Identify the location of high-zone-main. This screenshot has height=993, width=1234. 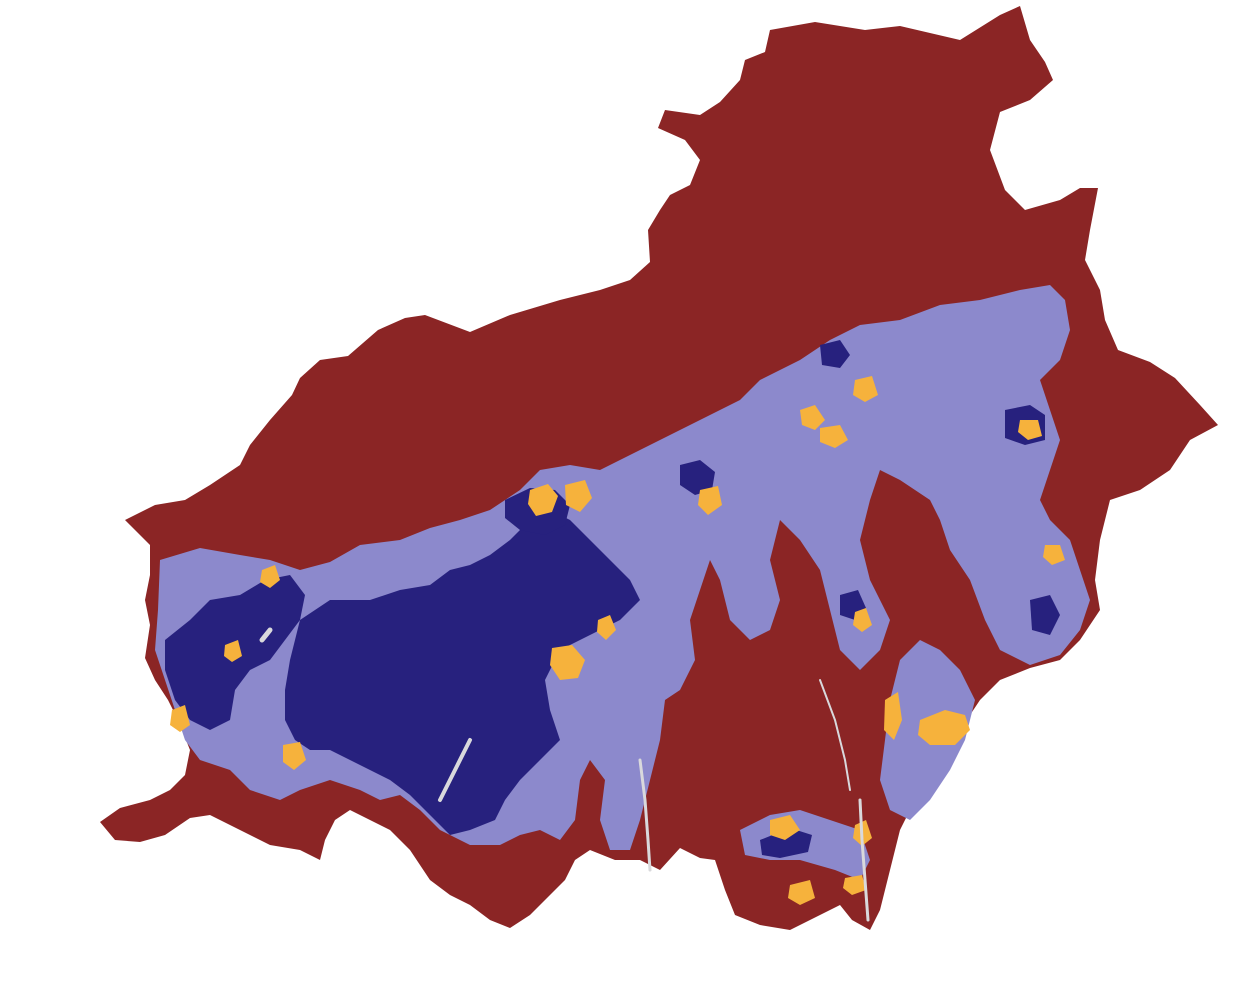
(462, 672).